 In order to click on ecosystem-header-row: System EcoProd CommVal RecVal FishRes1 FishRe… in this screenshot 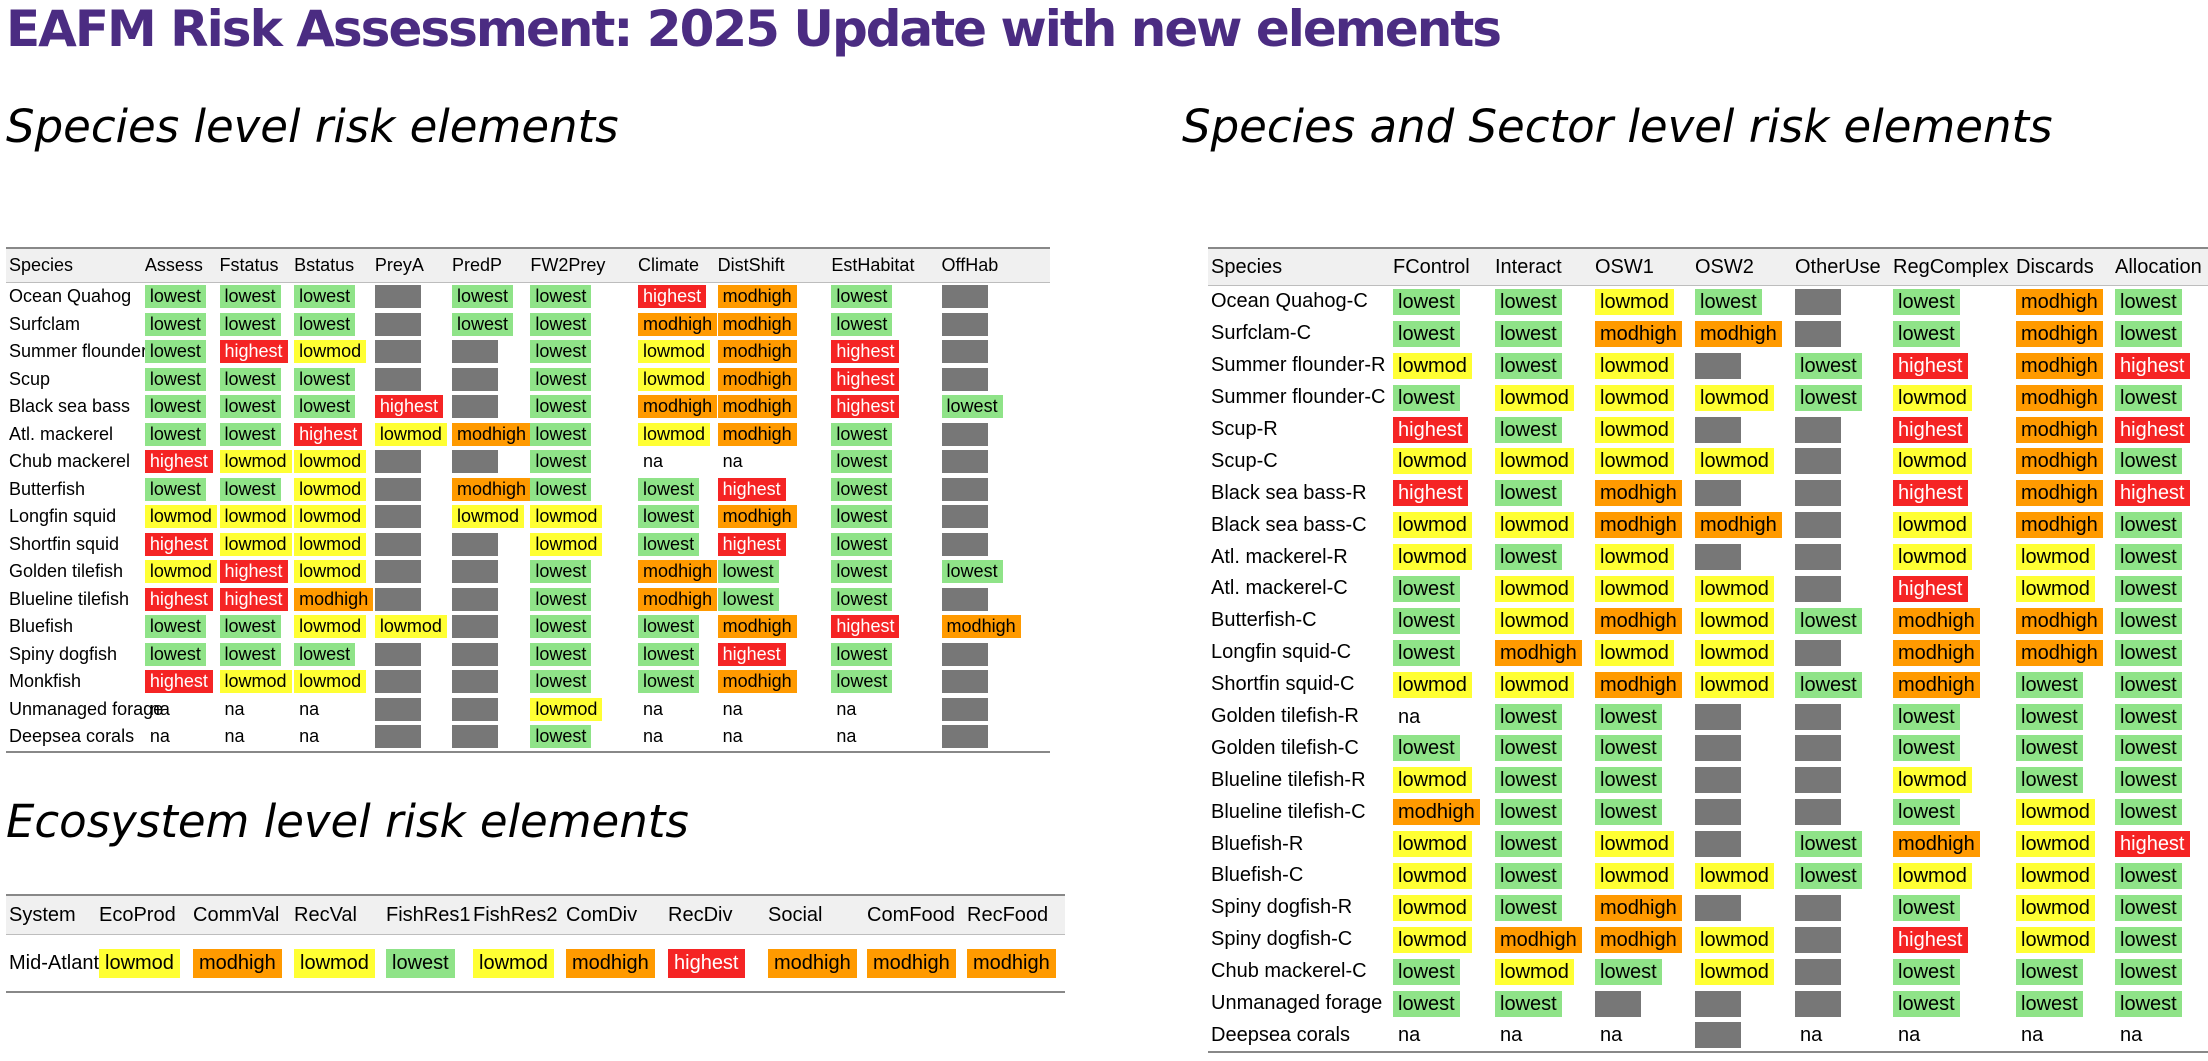, I will do `click(535, 914)`.